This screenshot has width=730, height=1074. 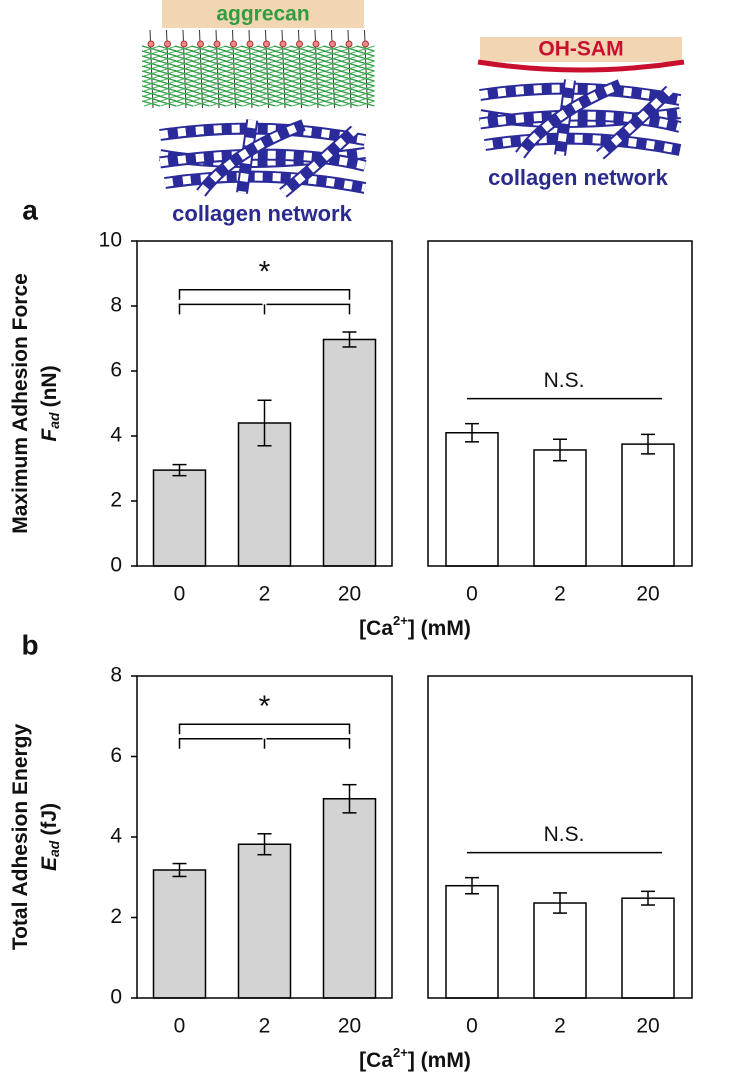 I want to click on y-tick-label: 10, so click(x=110, y=240).